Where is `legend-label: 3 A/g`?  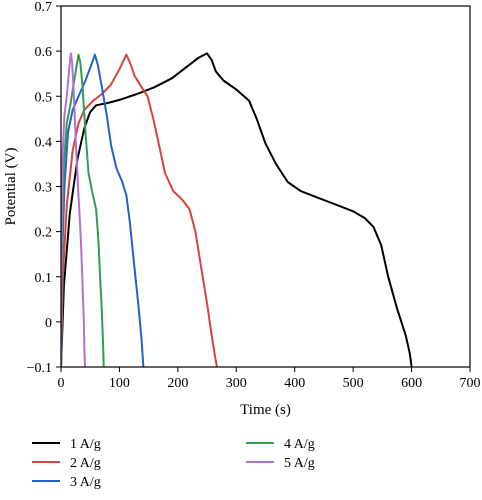 legend-label: 3 A/g is located at coordinates (85, 482).